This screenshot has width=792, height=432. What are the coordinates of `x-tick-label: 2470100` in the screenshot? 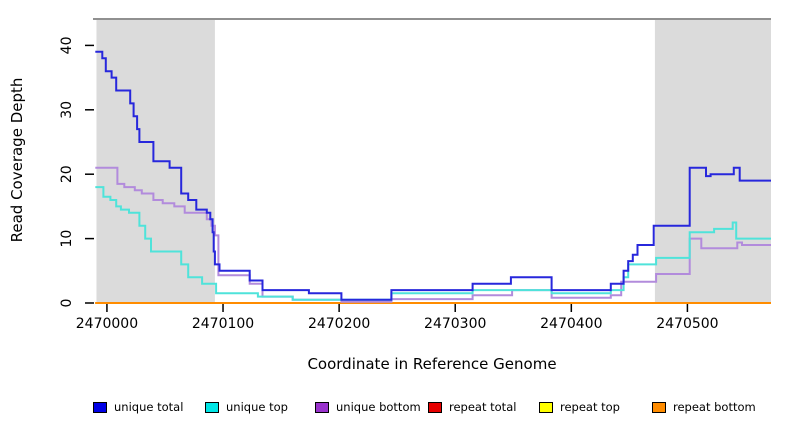 It's located at (223, 324).